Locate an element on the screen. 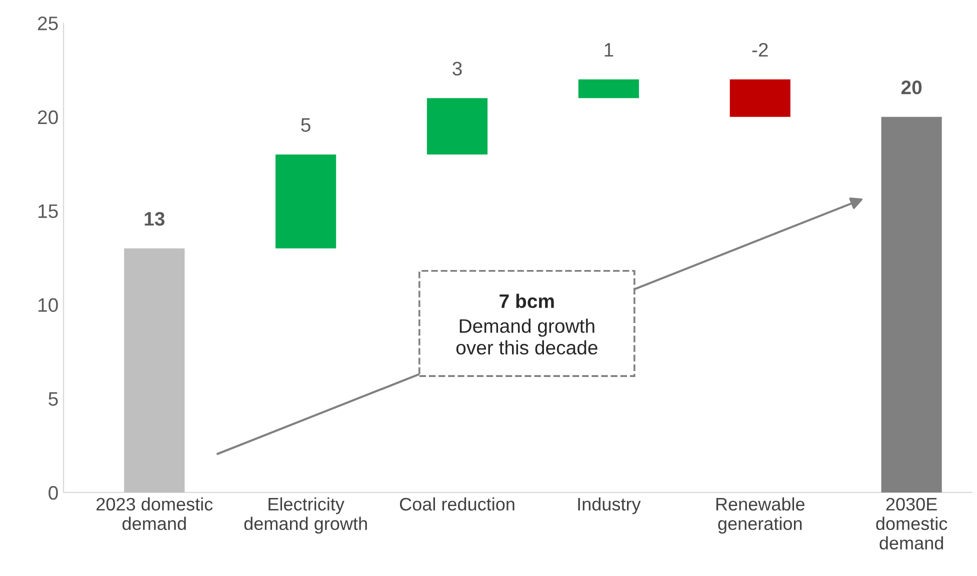 The image size is (977, 576). x-tick-label: 2023 domestic demand is located at coordinates (154, 513).